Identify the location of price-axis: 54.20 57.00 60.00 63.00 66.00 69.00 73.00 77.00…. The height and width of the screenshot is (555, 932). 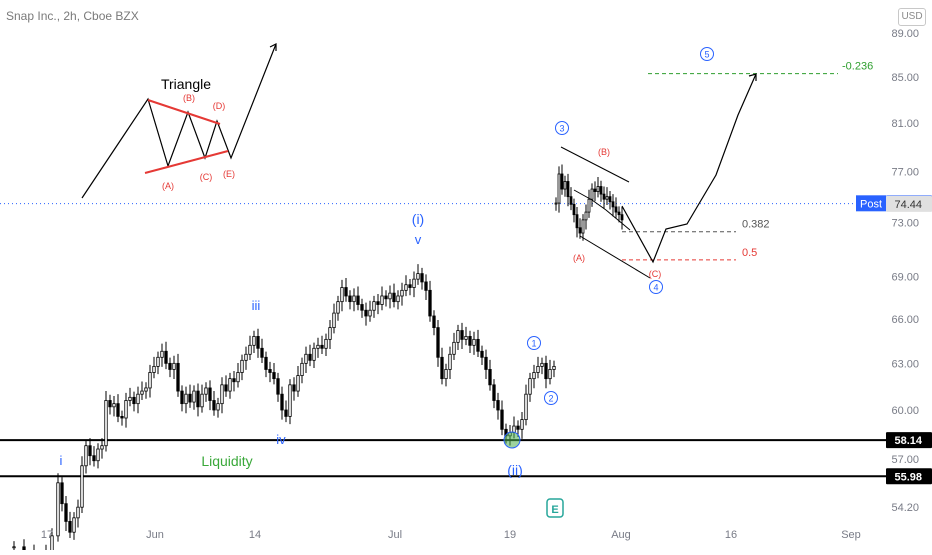
(894, 271).